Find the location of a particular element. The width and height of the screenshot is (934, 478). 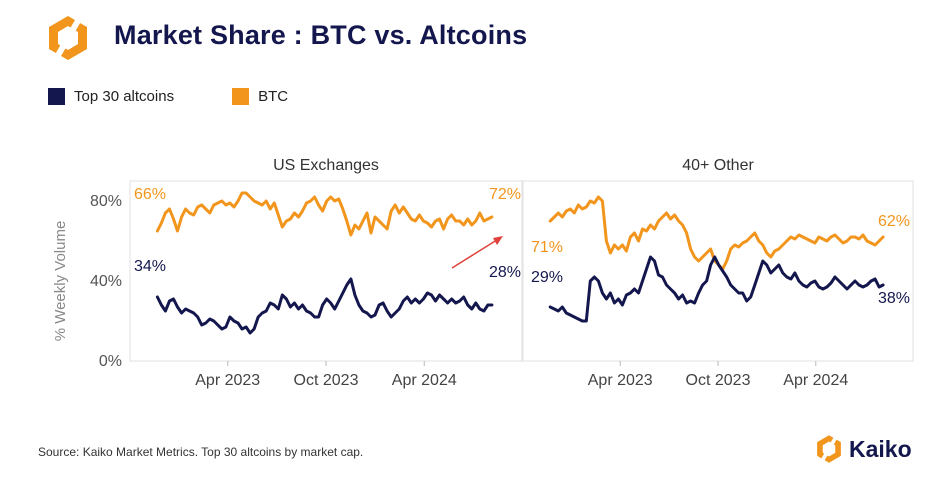

legend-item-altcoins: Top 30 altcoins is located at coordinates (111, 96).